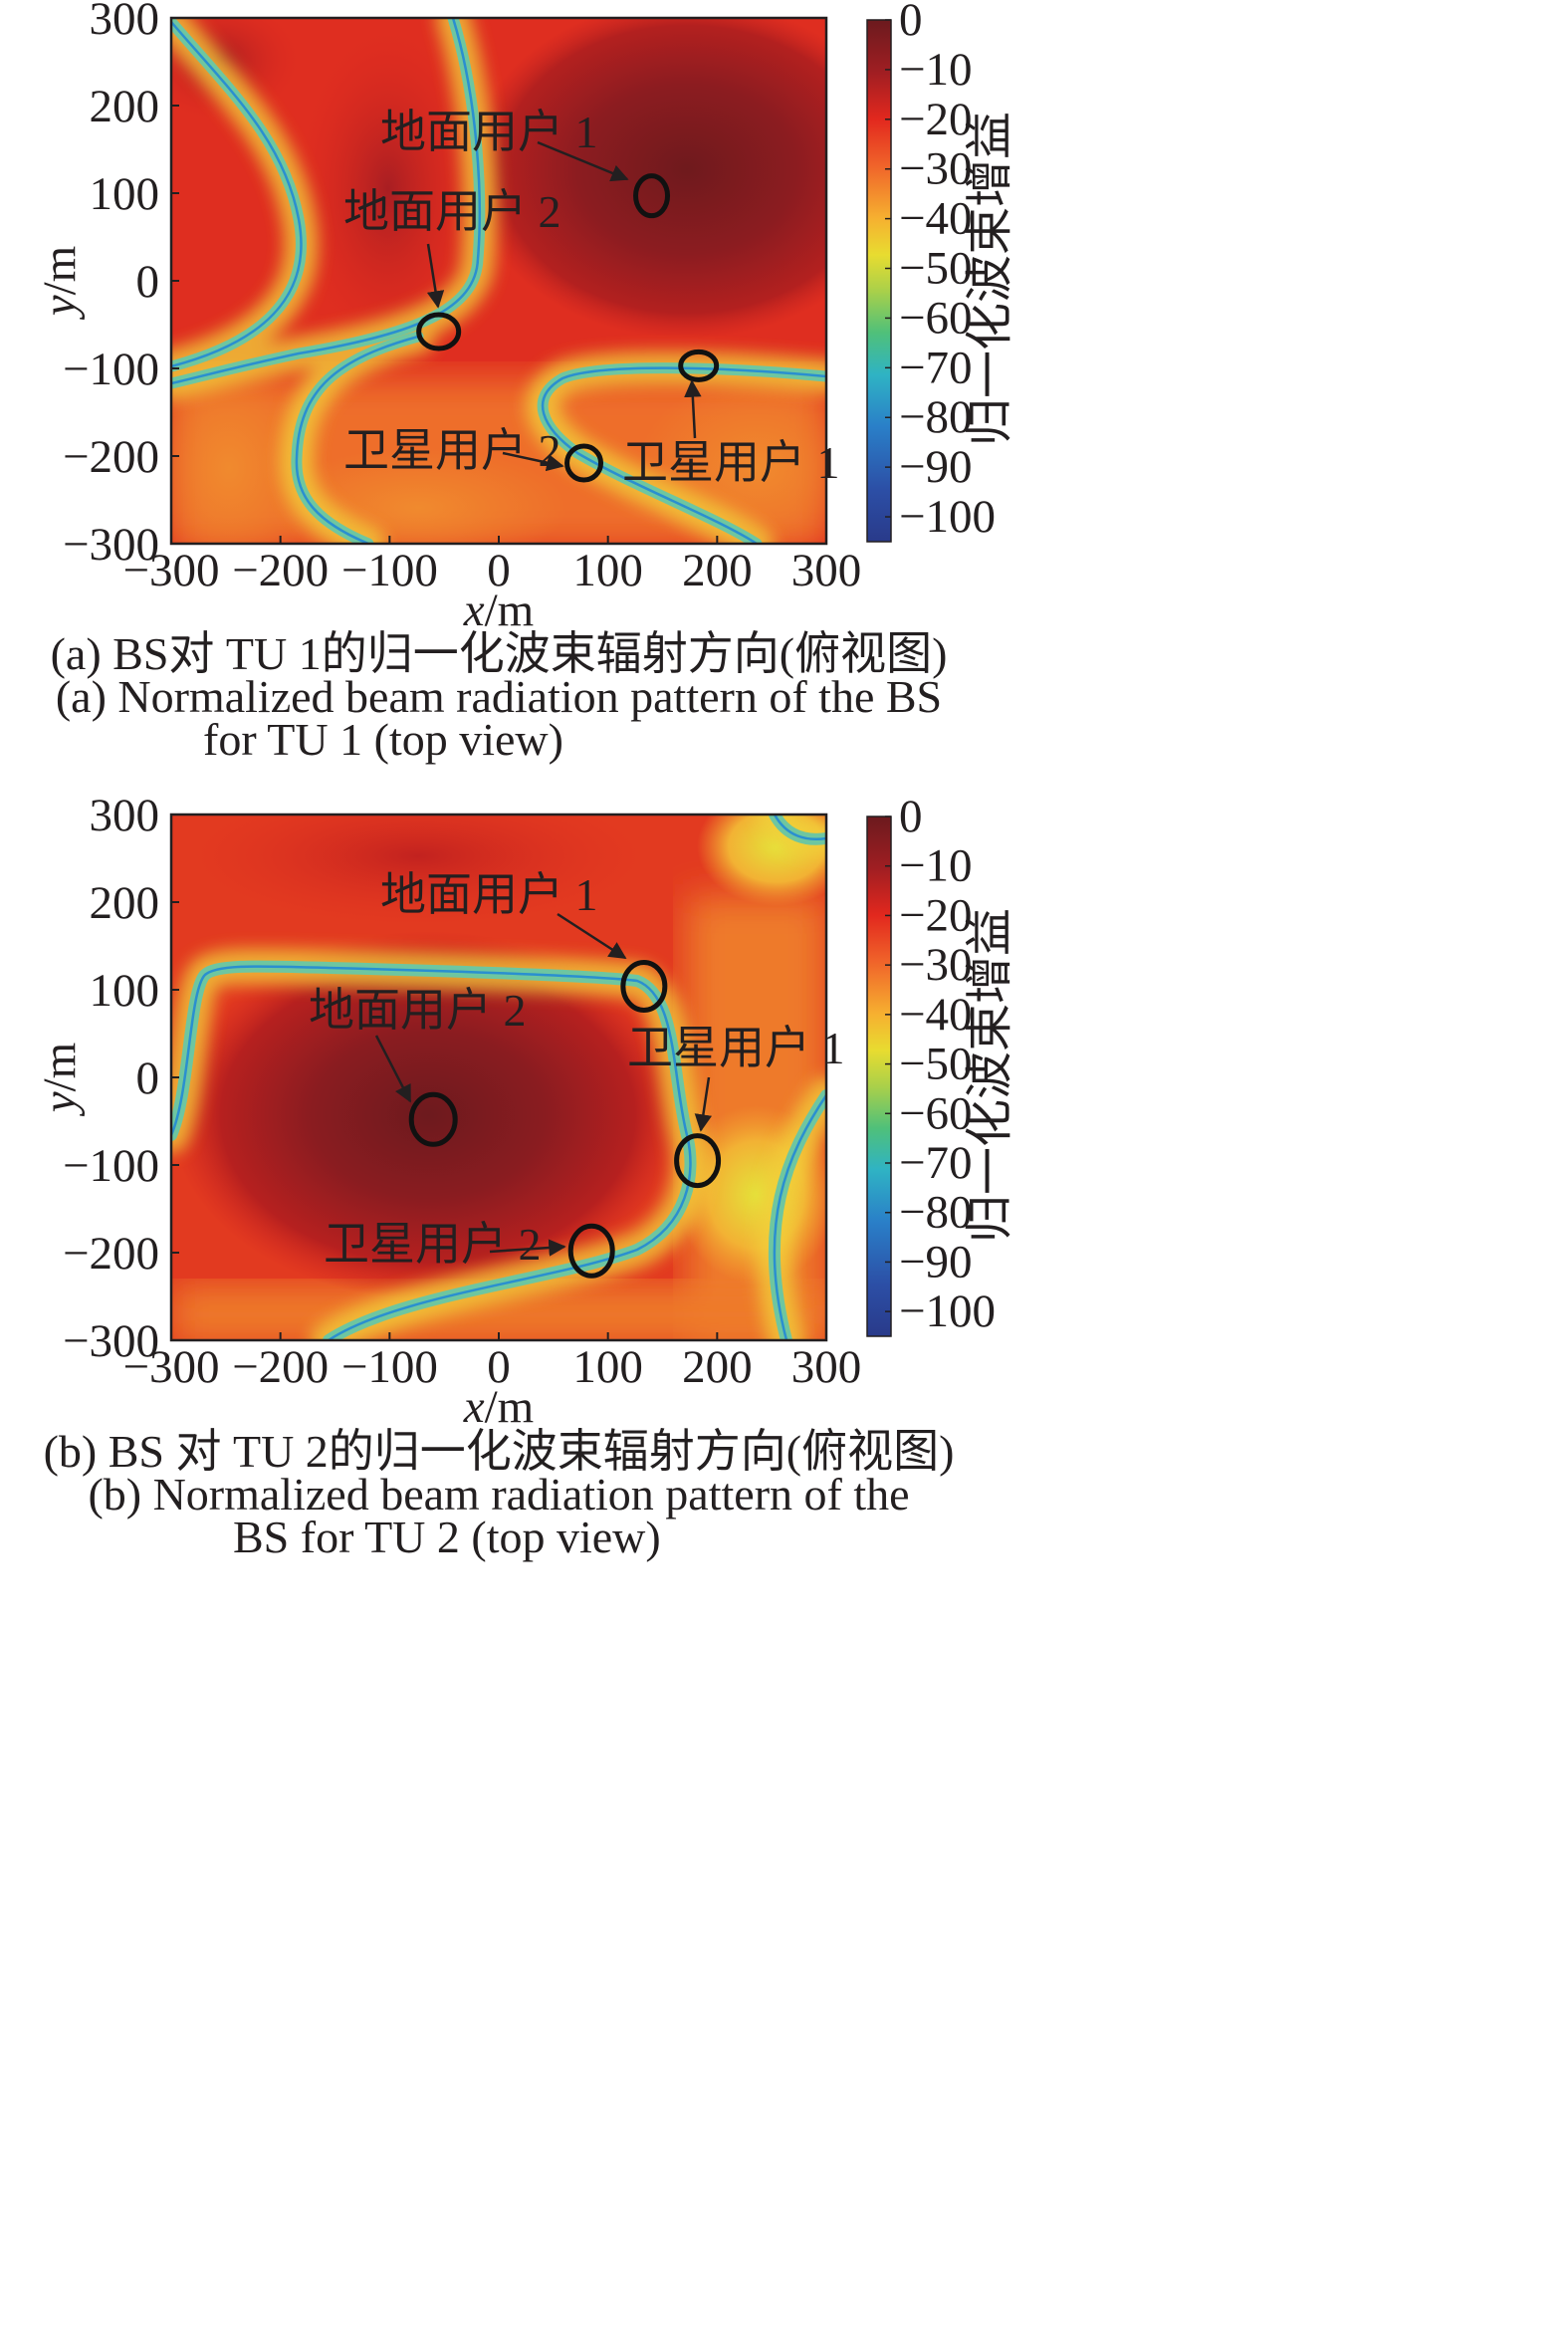 The height and width of the screenshot is (2335, 1568). I want to click on annotations-b: 地面用户 1 地面用户 2 卫星用户 1 卫星用户 2, so click(577, 1069).